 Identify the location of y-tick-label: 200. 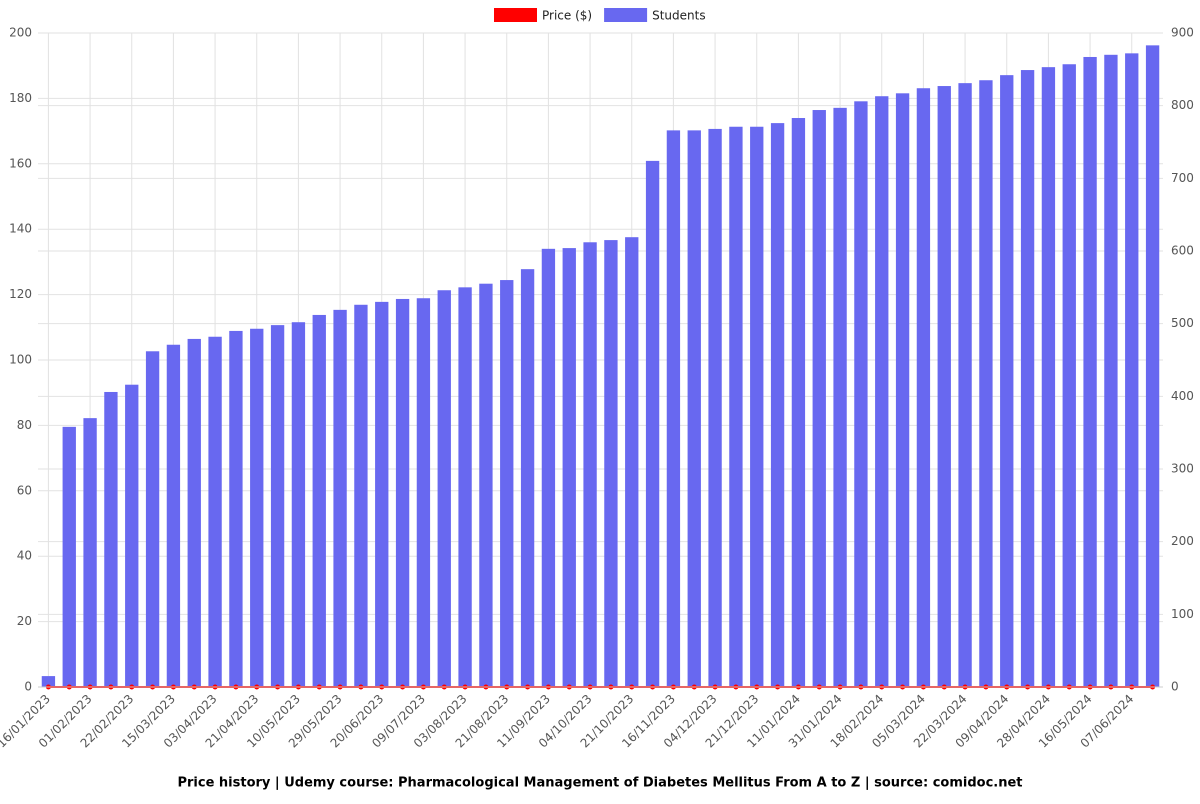
(20, 33).